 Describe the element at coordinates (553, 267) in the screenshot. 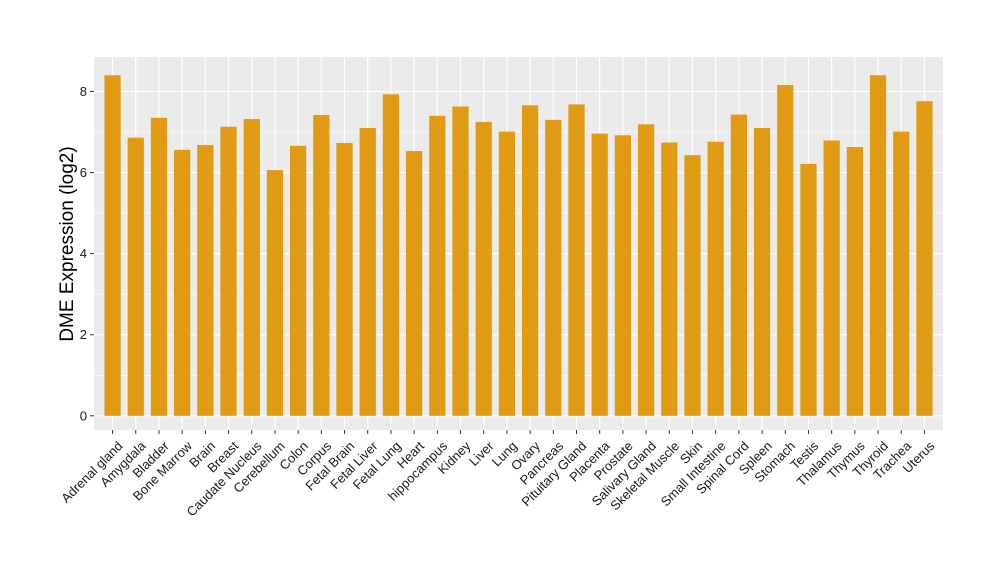

I see `bar-pancreas` at that location.